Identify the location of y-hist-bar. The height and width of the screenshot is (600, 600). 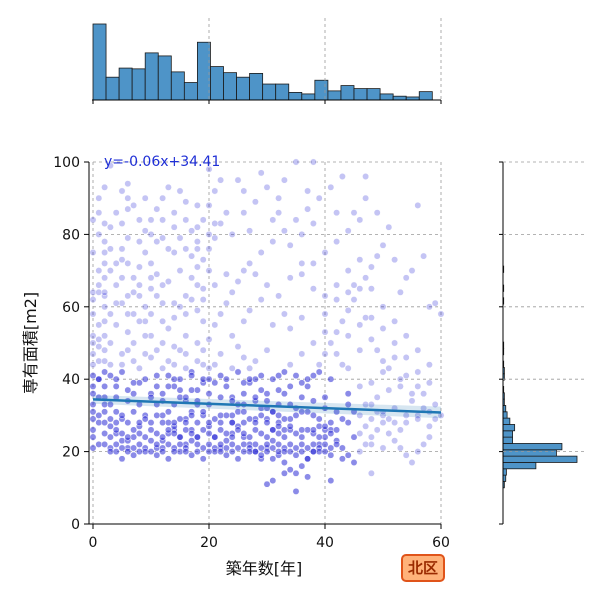
(507, 434).